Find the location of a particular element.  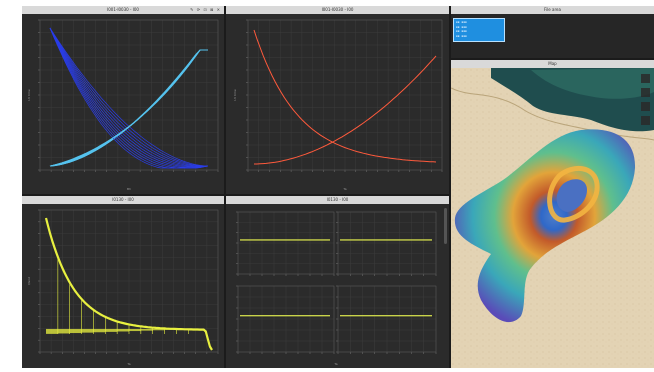

decay-steps-chart: Ta I/Gnd is located at coordinates (123, 286).